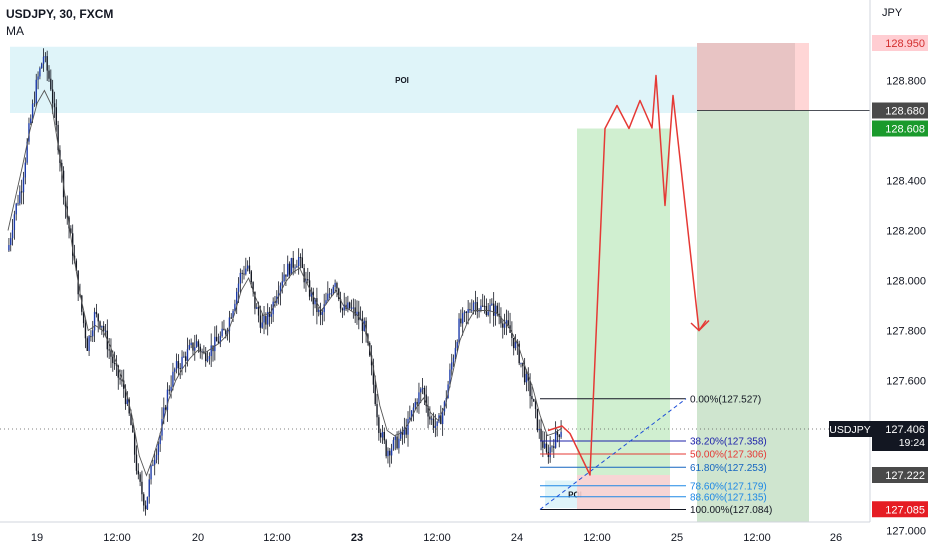 The height and width of the screenshot is (555, 932). Describe the element at coordinates (623, 492) in the screenshot. I see `long-position-loss` at that location.